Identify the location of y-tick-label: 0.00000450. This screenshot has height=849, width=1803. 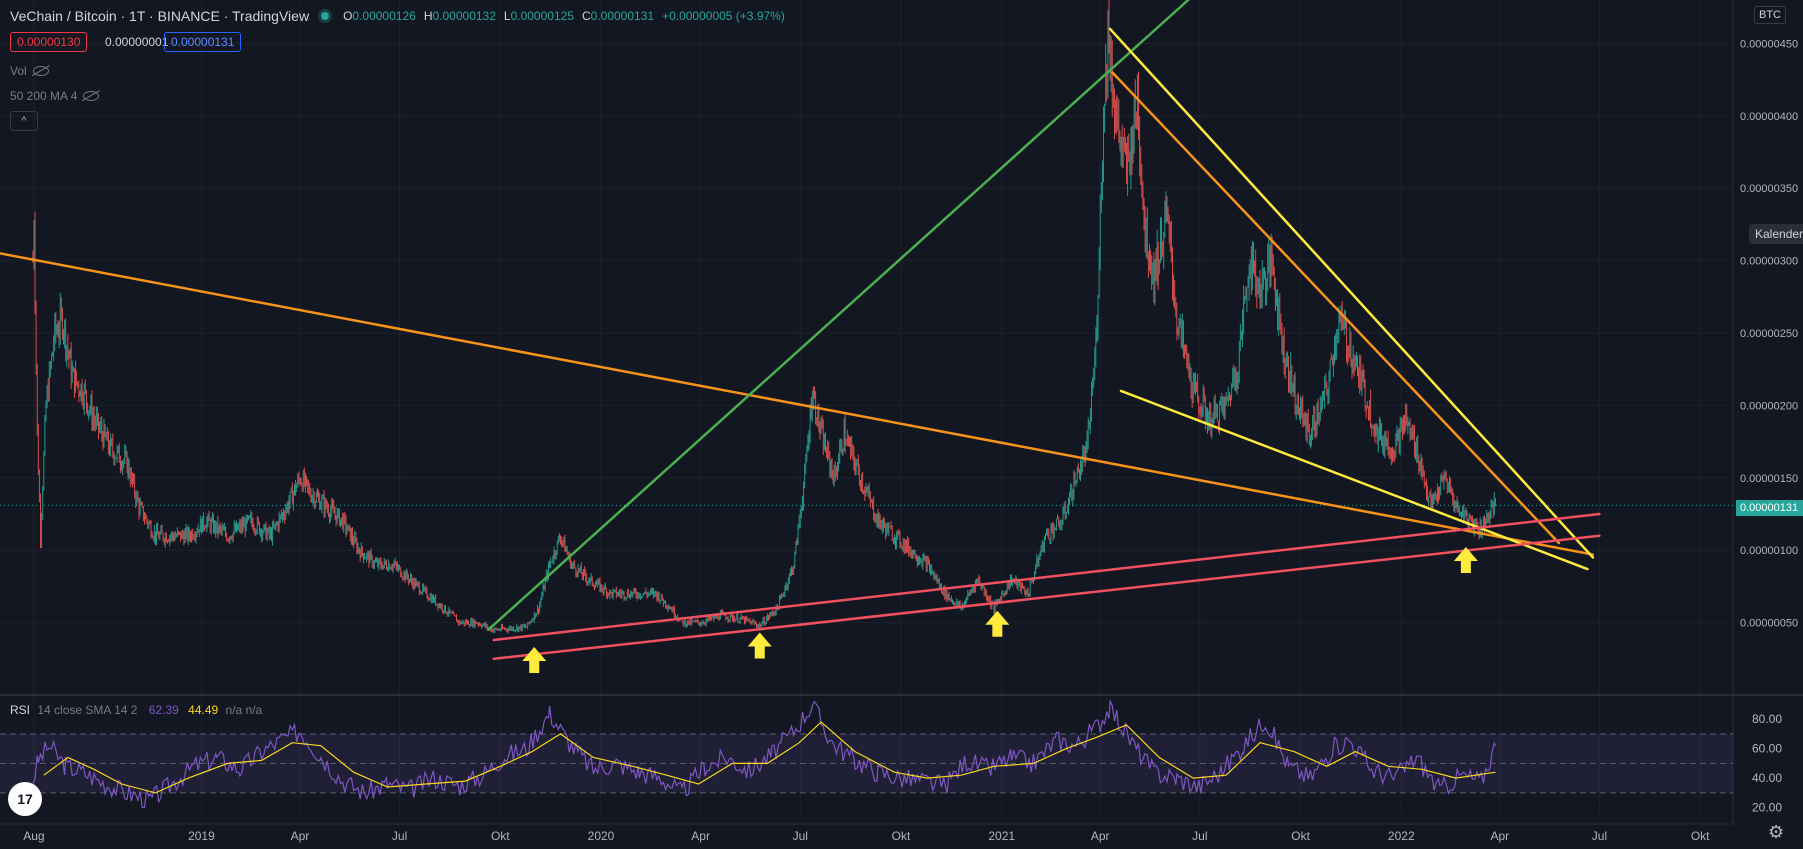
(1769, 44).